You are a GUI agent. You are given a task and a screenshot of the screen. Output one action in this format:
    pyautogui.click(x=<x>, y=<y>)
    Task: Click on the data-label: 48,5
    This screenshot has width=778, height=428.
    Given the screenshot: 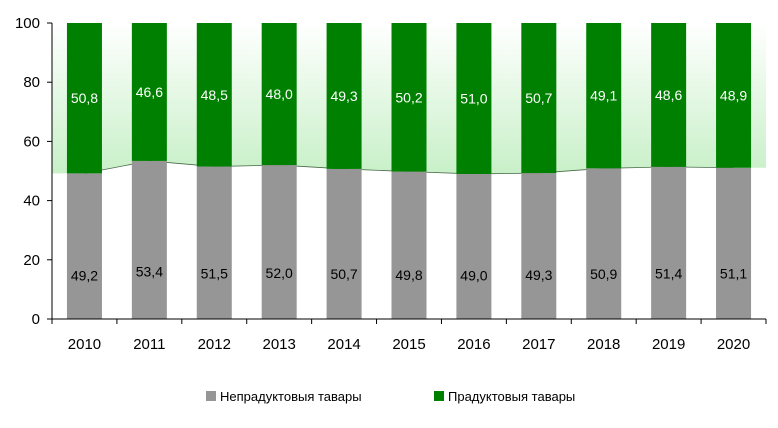 What is the action you would take?
    pyautogui.click(x=214, y=95)
    